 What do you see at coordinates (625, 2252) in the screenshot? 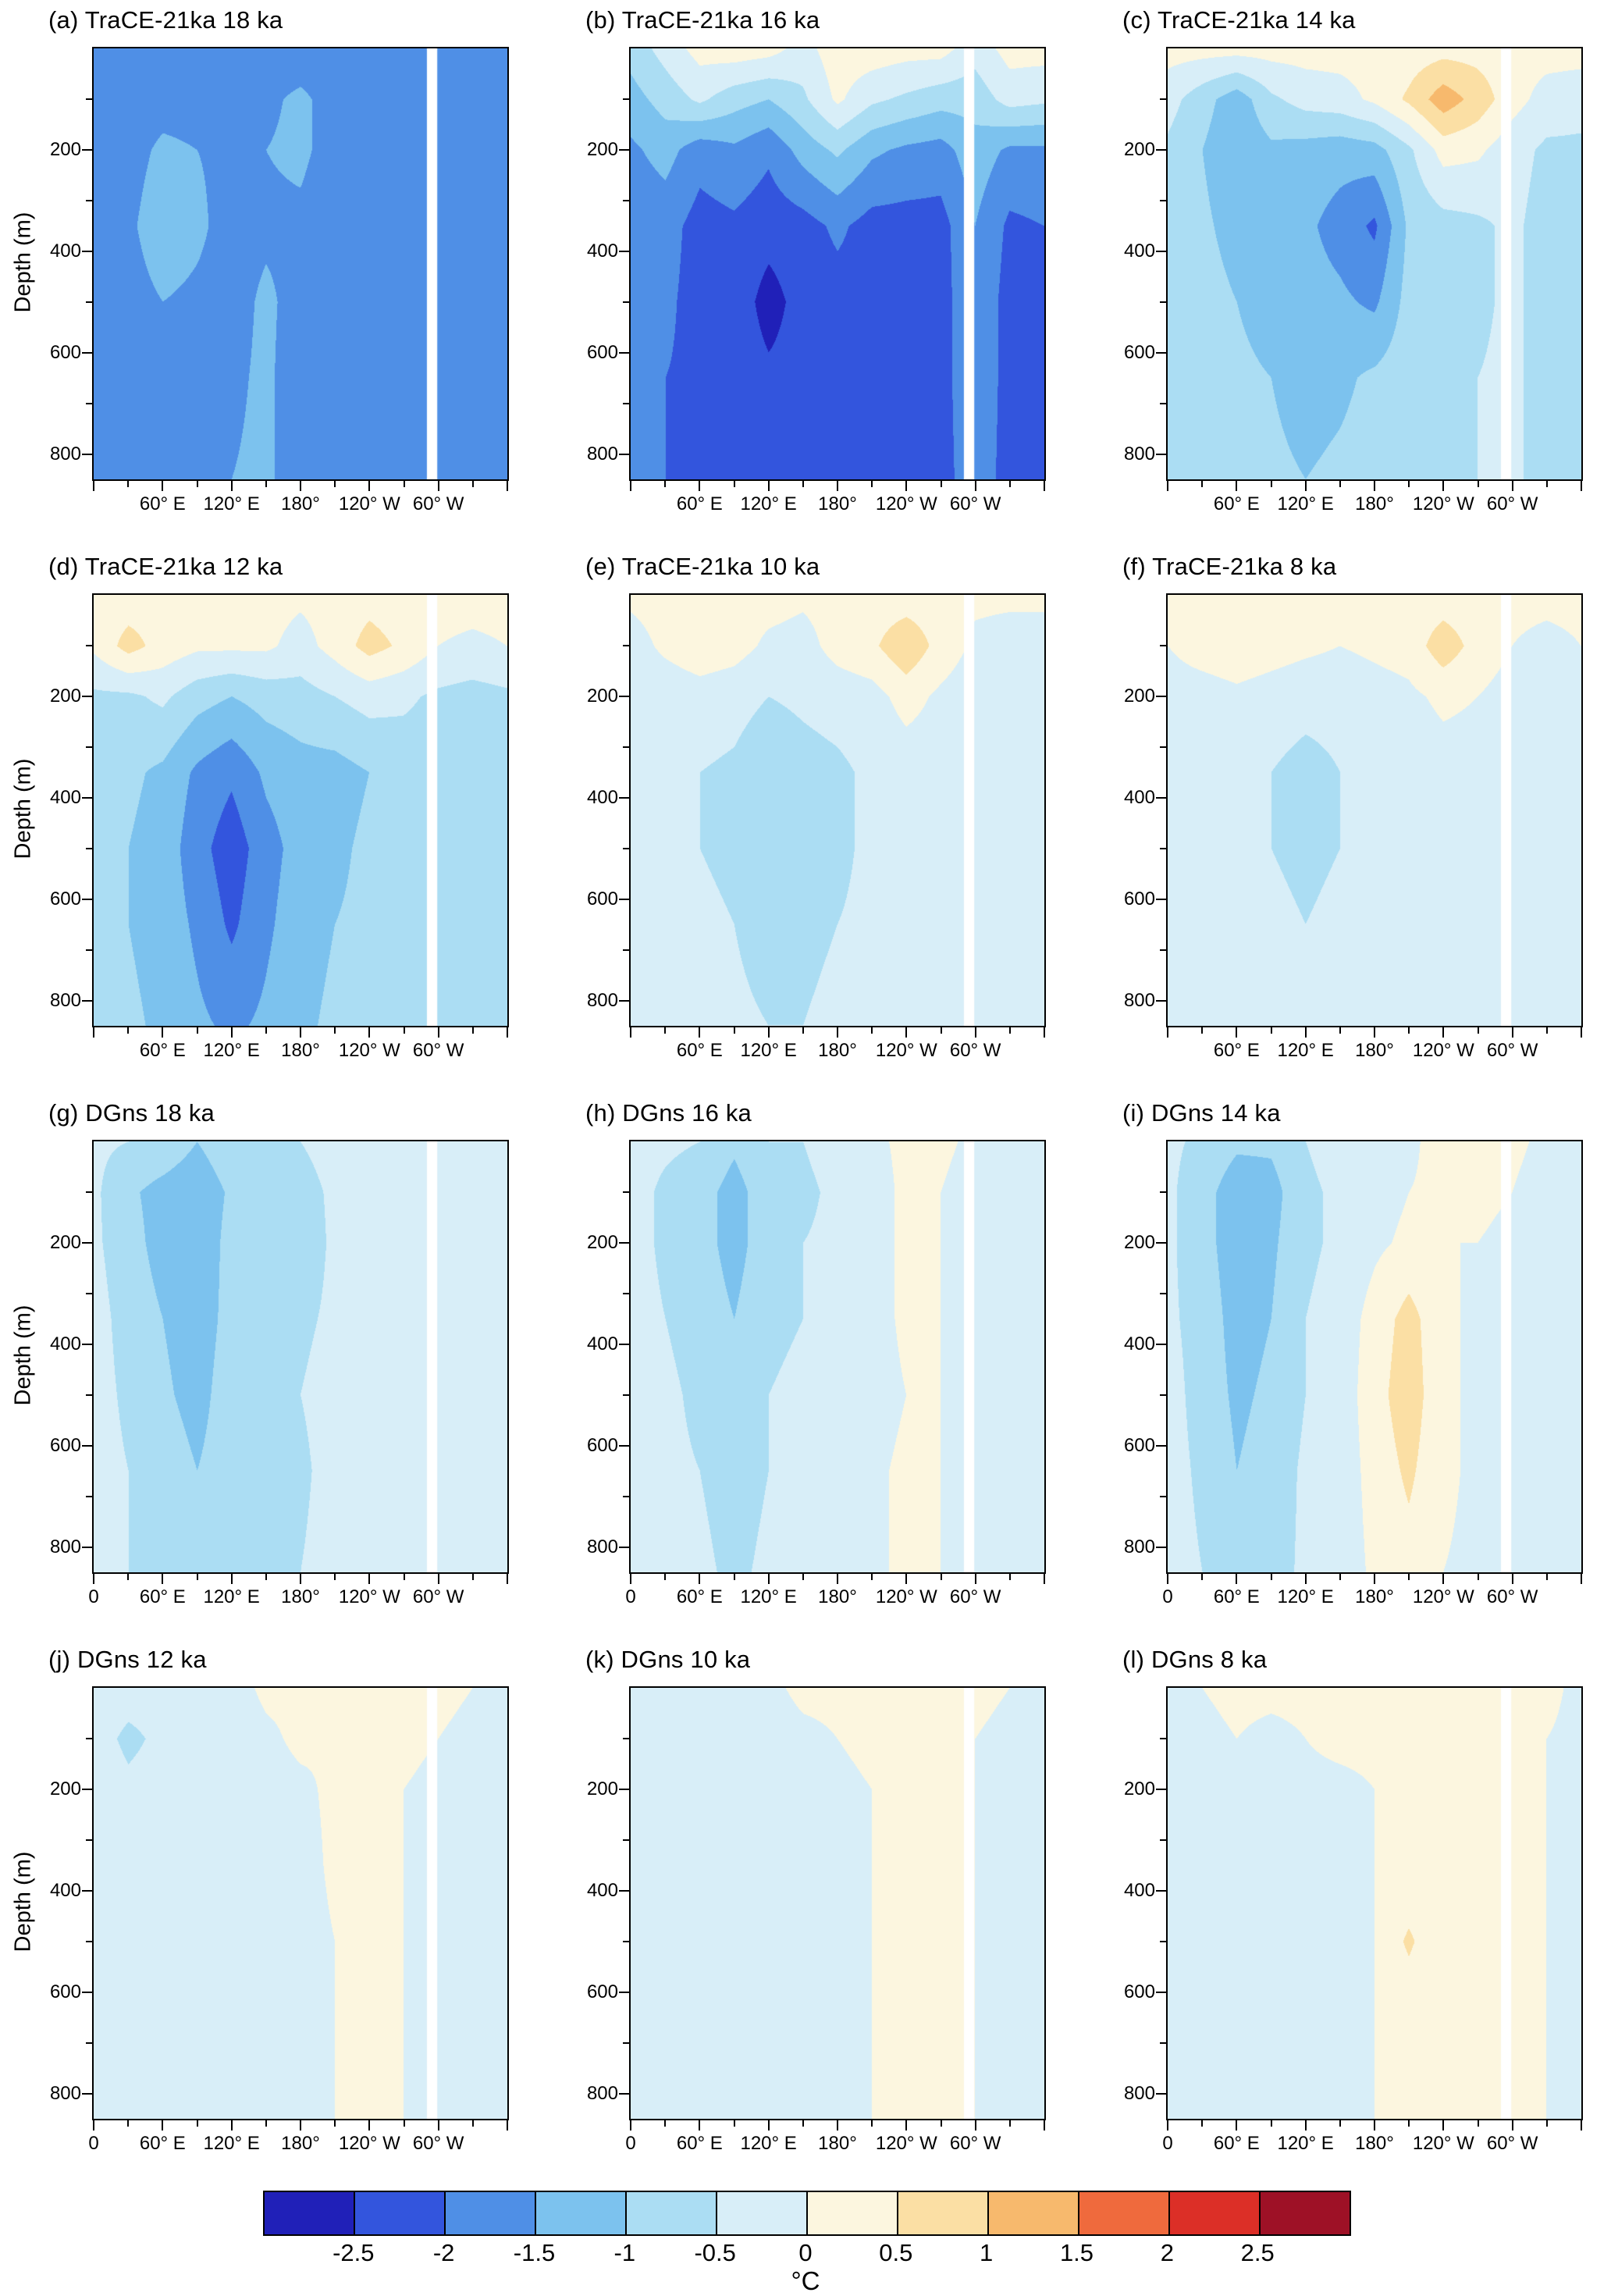
I see `colorbar-tick-label: -1` at bounding box center [625, 2252].